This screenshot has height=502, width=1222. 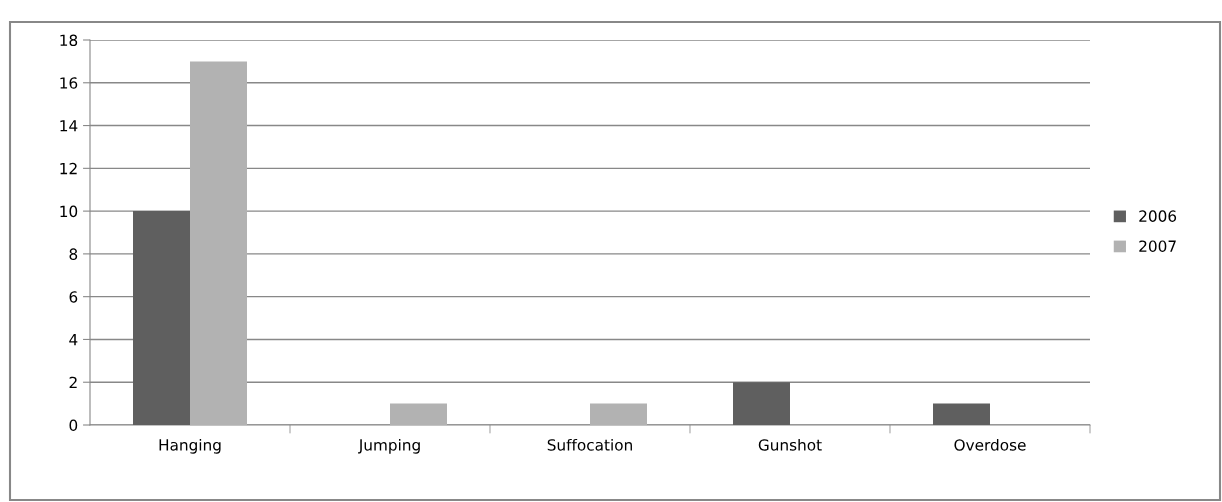 What do you see at coordinates (69, 40) in the screenshot?
I see `y-tick-label: 18` at bounding box center [69, 40].